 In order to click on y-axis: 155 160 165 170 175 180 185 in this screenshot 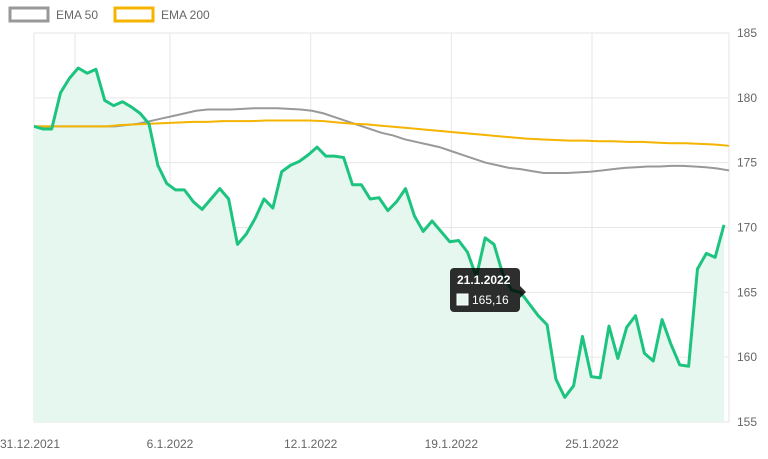, I will do `click(747, 227)`.